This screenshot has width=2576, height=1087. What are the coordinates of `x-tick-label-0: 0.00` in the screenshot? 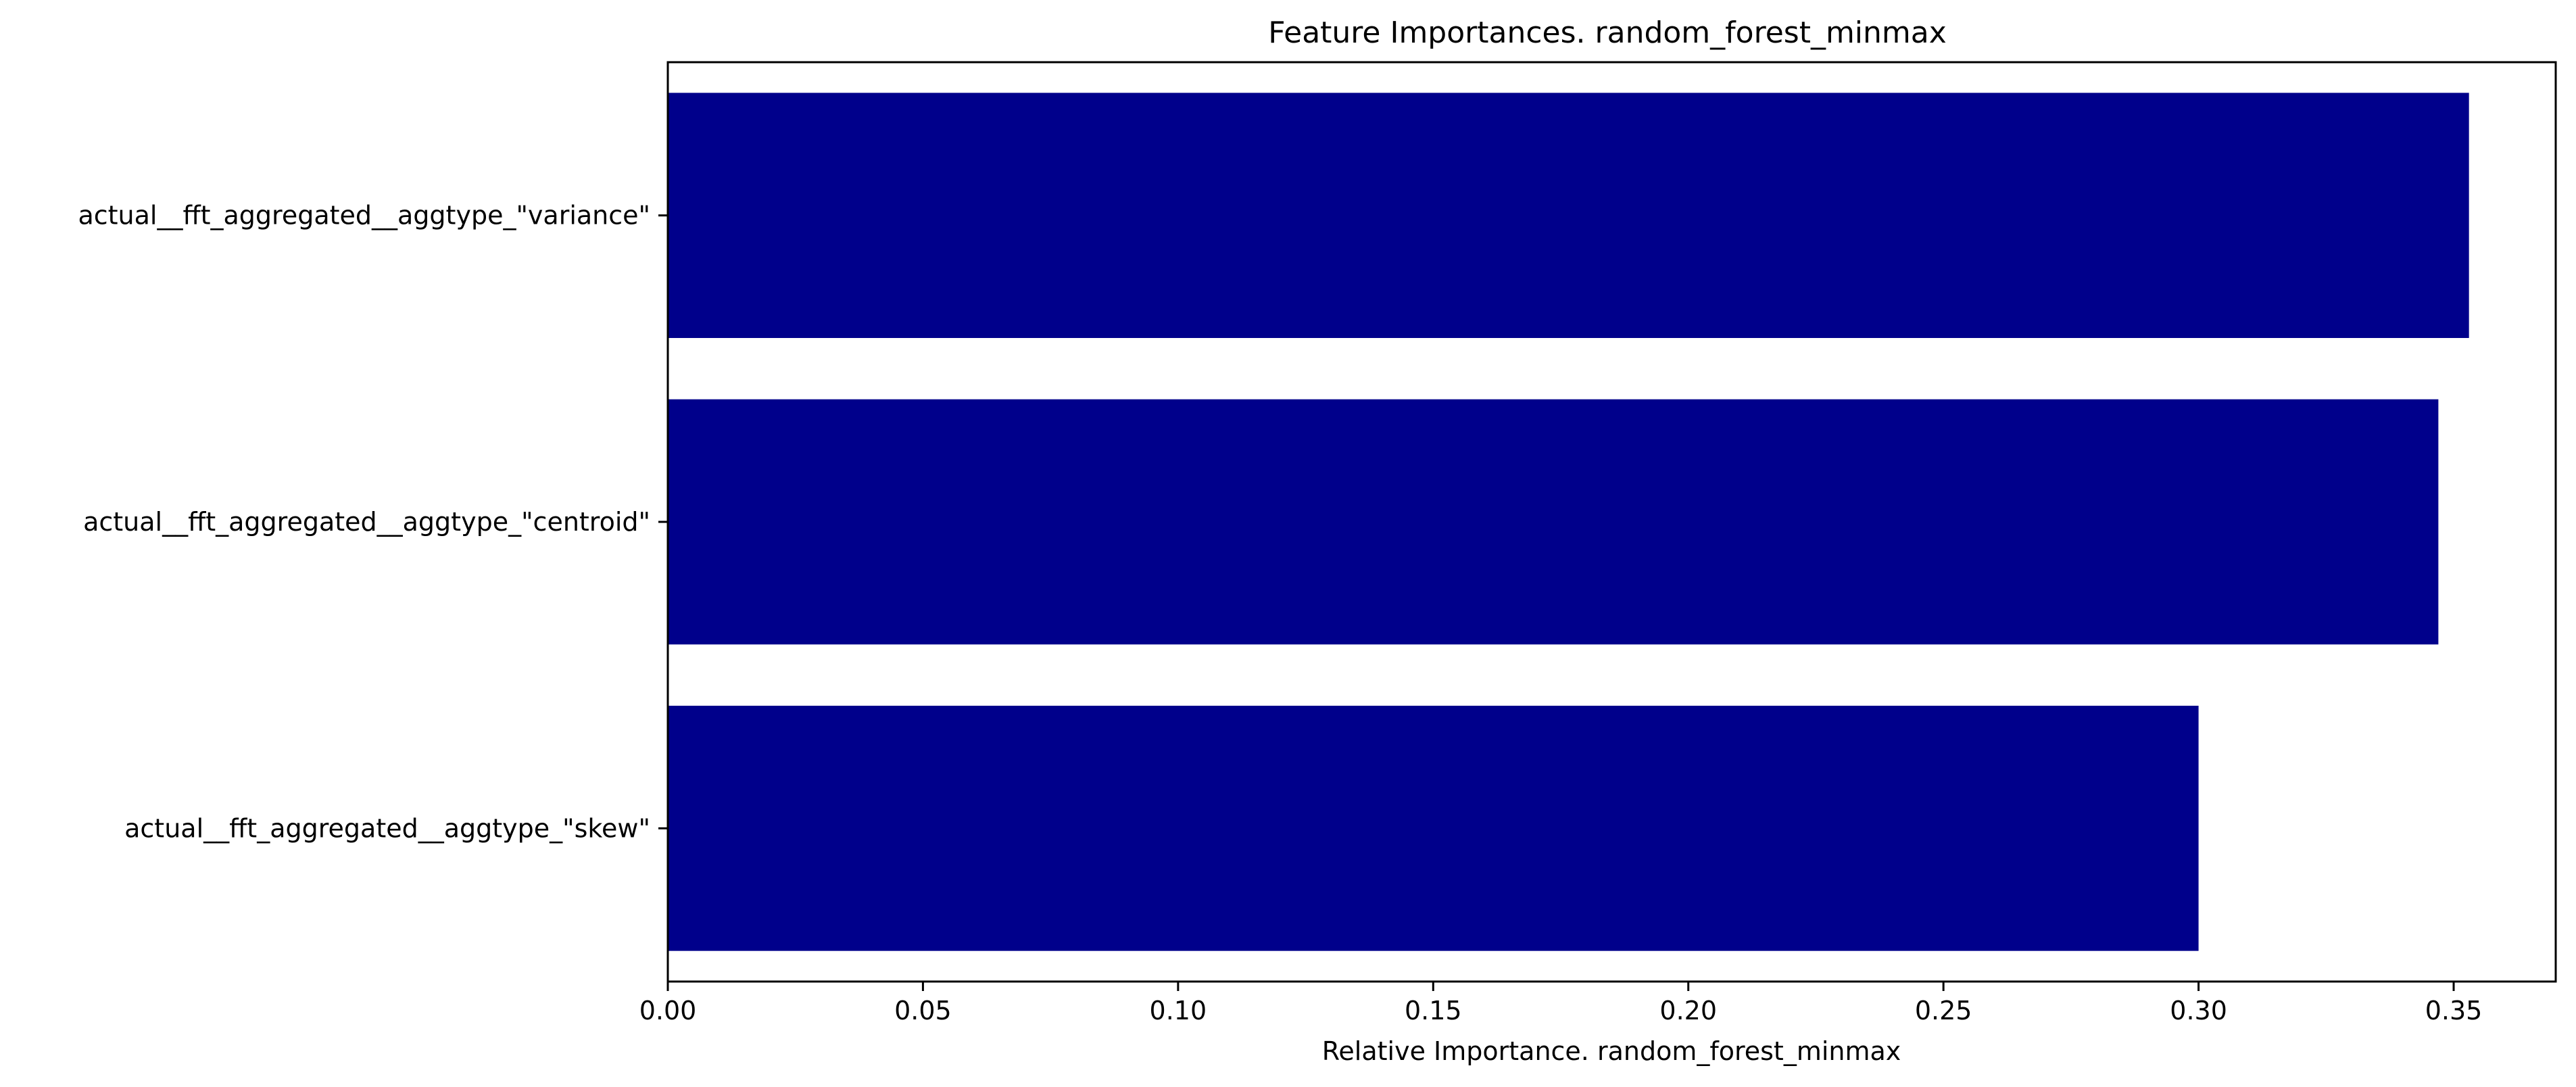 It's located at (668, 1010).